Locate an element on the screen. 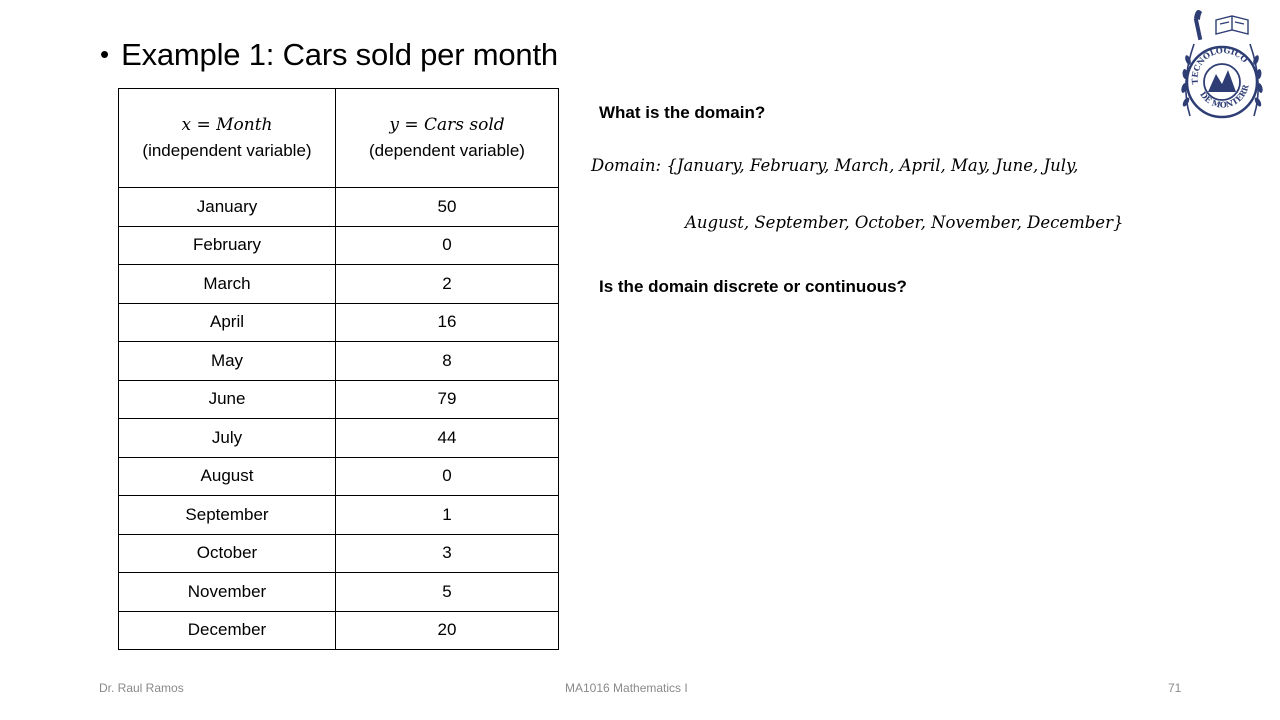  cars-cell: 20 is located at coordinates (447, 630).